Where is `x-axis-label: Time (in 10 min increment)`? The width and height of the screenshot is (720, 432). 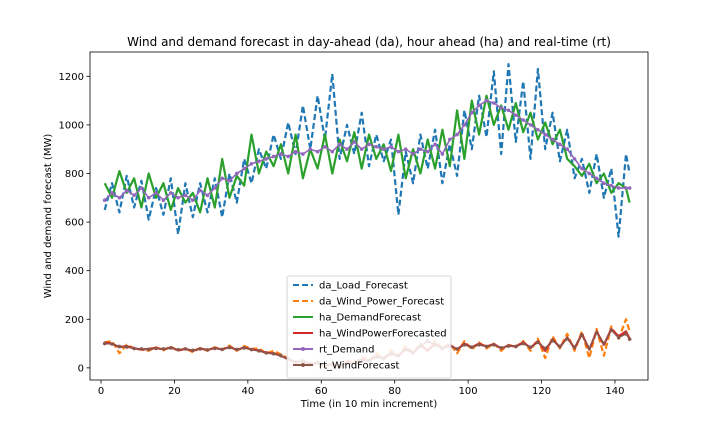
x-axis-label: Time (in 10 min increment) is located at coordinates (369, 404).